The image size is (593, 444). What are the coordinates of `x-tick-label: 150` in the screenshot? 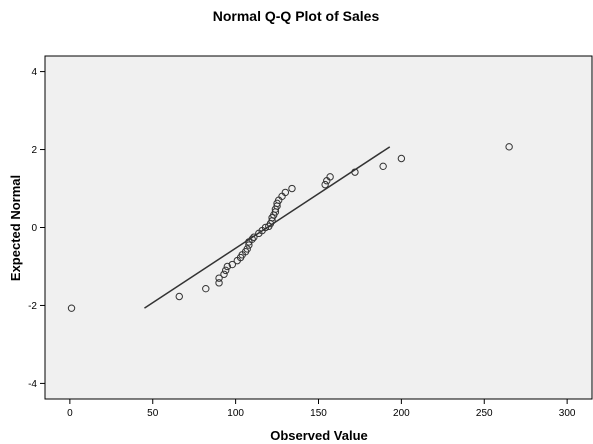 It's located at (318, 413).